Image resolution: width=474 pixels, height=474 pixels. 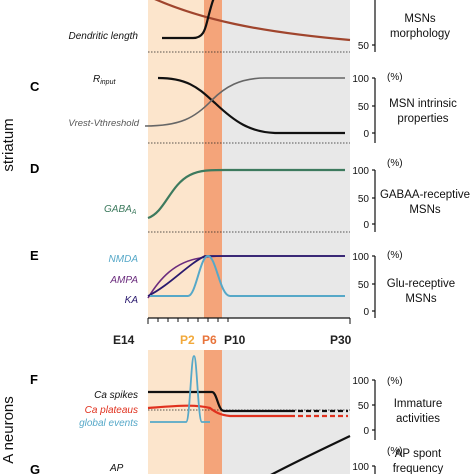 I want to click on tick-c-50: 50, so click(x=364, y=107).